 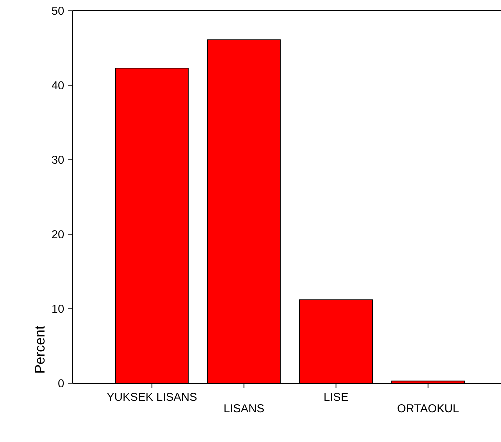 What do you see at coordinates (58, 160) in the screenshot?
I see `y-tick-label: 30` at bounding box center [58, 160].